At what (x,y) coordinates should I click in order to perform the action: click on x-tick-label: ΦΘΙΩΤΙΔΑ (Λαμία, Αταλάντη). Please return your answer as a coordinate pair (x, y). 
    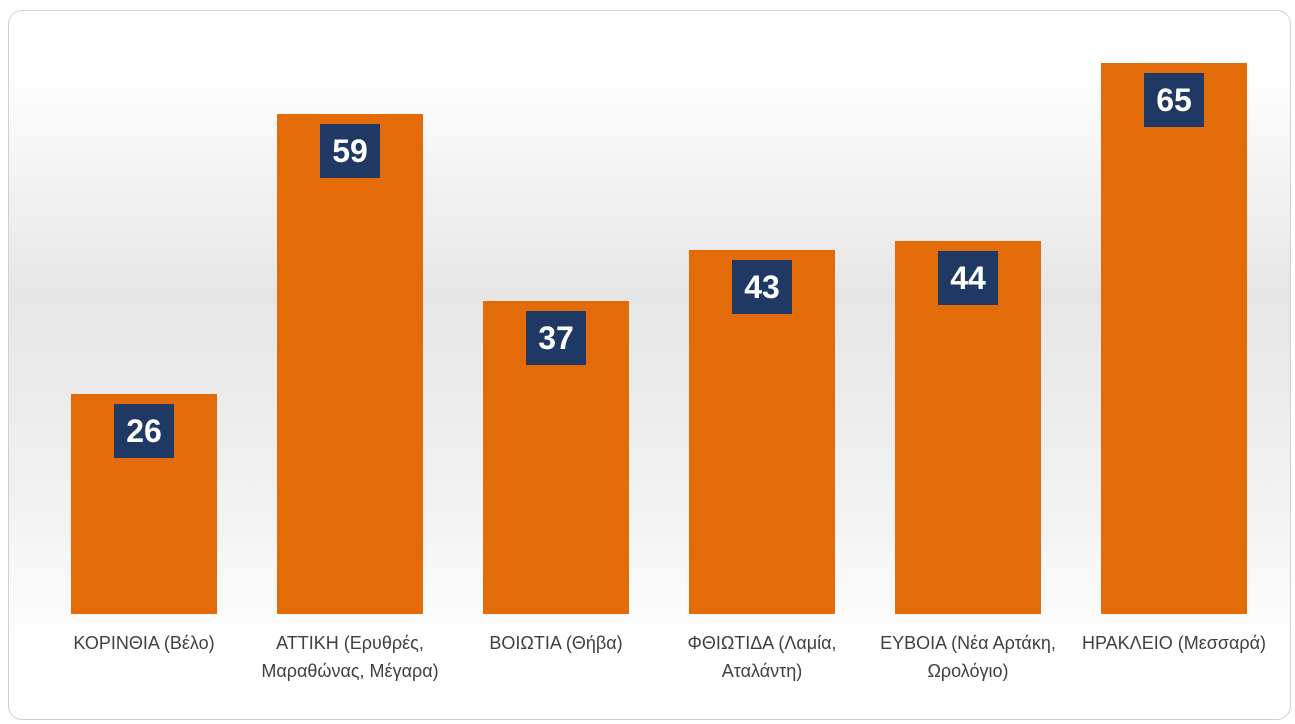
    Looking at the image, I should click on (762, 657).